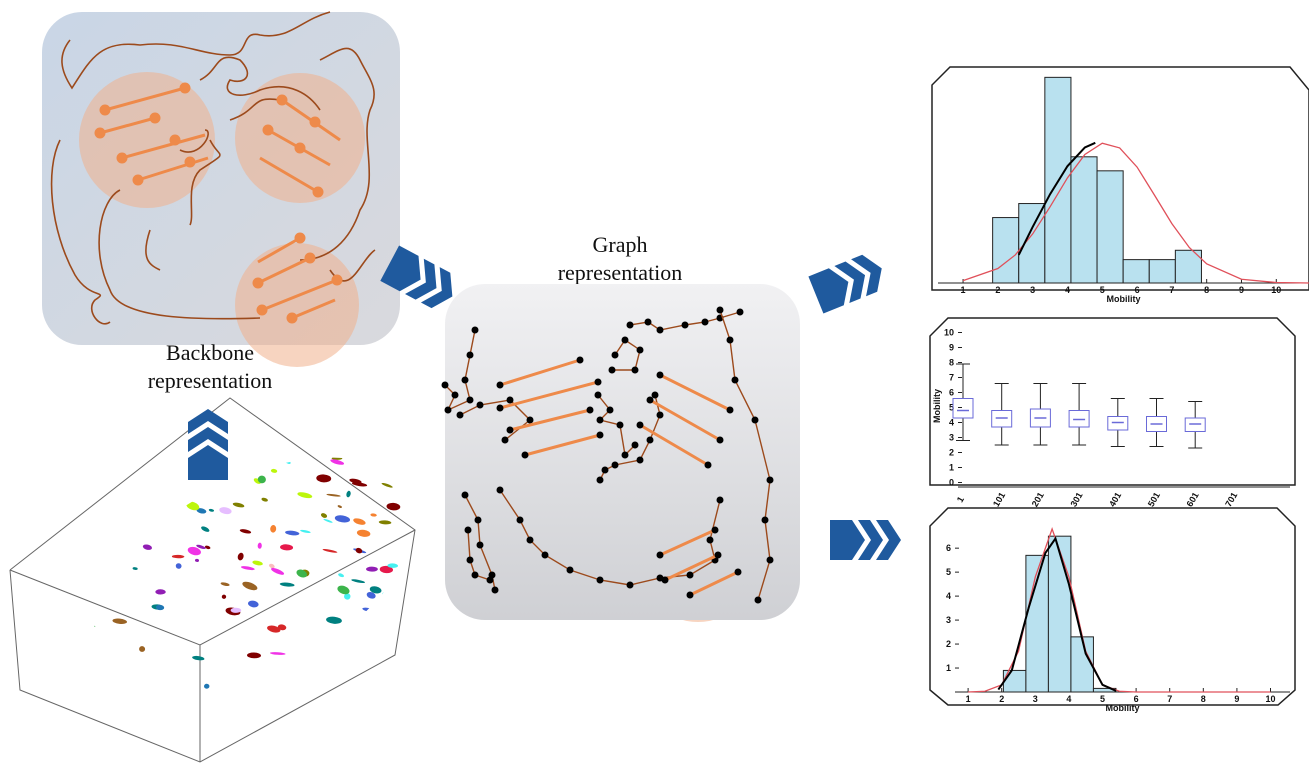 The image size is (1309, 764). I want to click on graph-edges, so click(607, 455).